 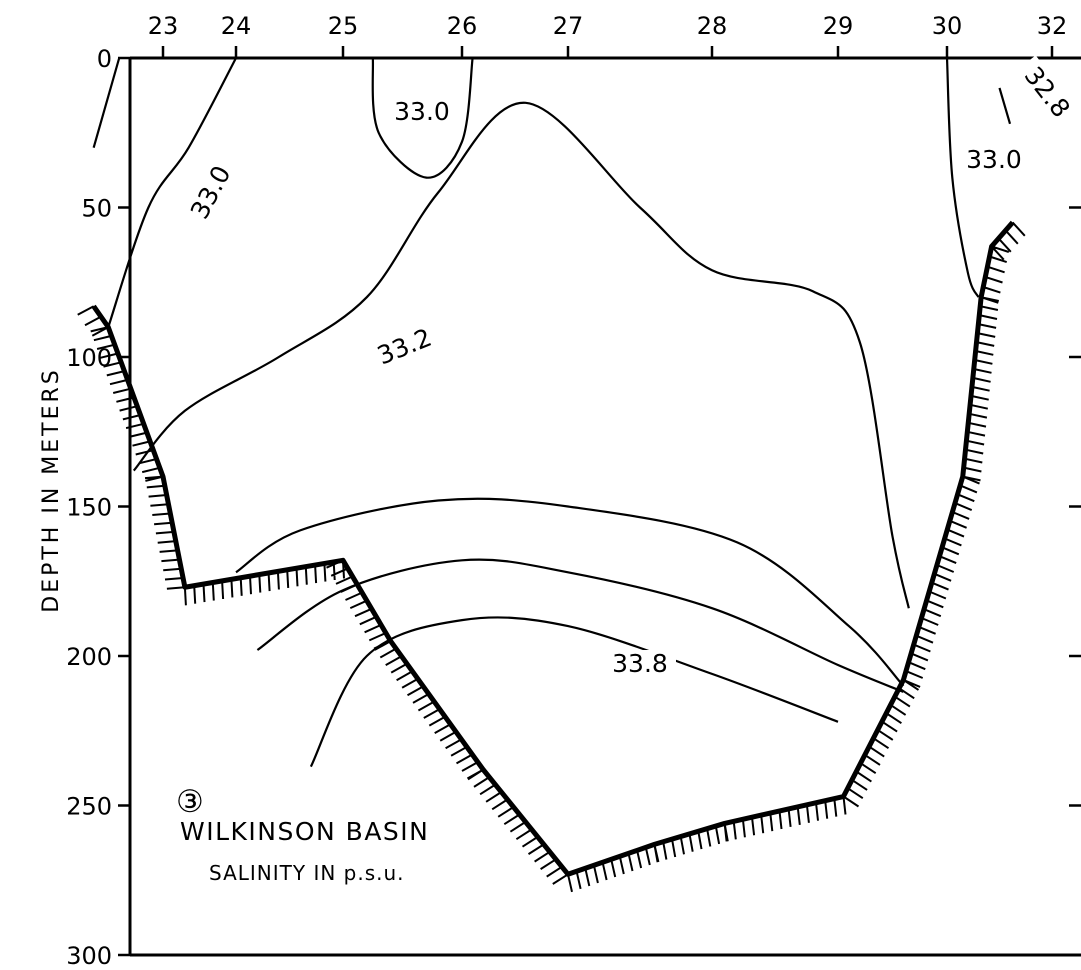 I want to click on station-label: 24, so click(x=236, y=26).